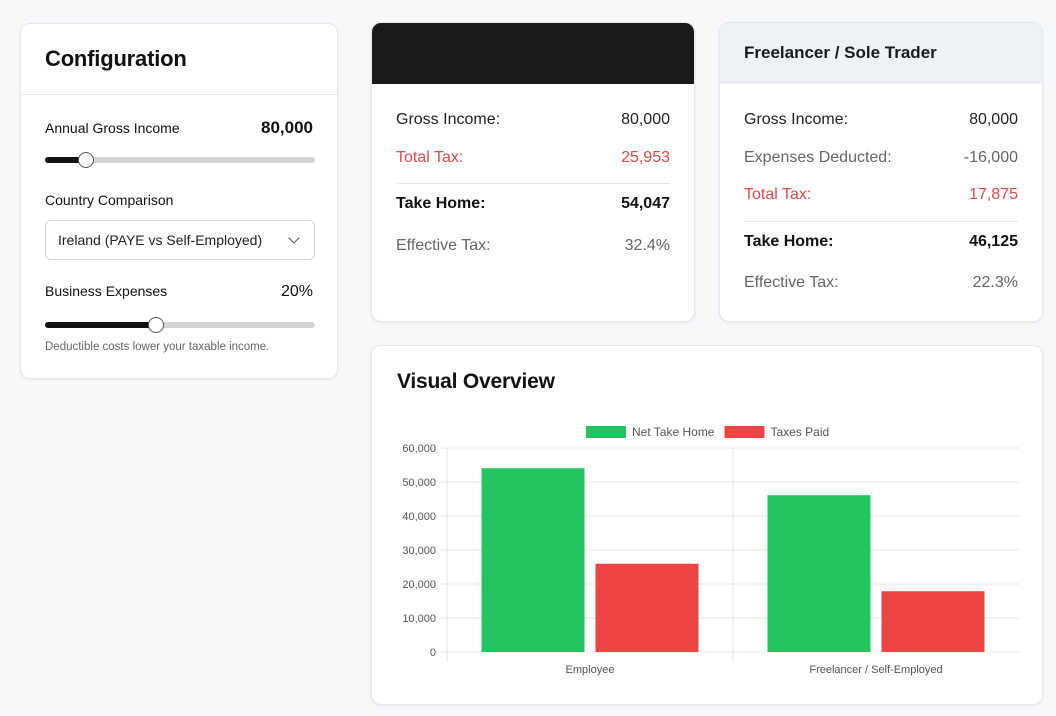 The image size is (1056, 716). What do you see at coordinates (645, 157) in the screenshot?
I see `employee-tax-value: 25,953` at bounding box center [645, 157].